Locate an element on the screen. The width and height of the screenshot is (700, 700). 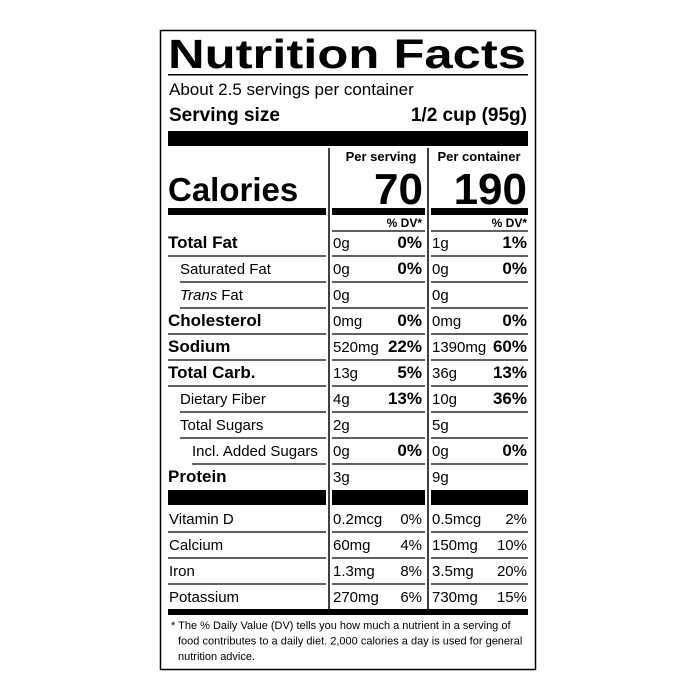
amount: 730mg is located at coordinates (455, 597).